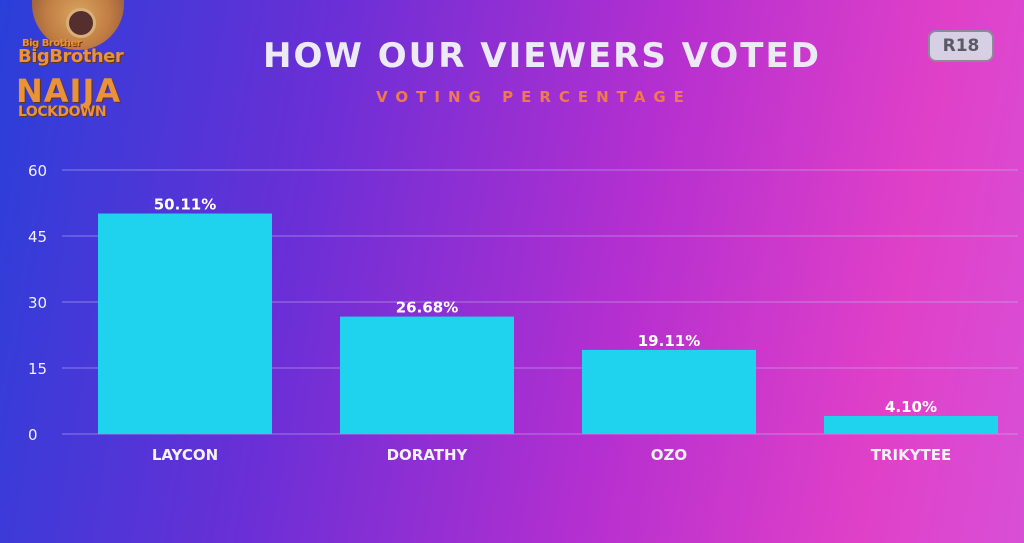  I want to click on logo-text-line1: Big Brother, so click(52, 43).